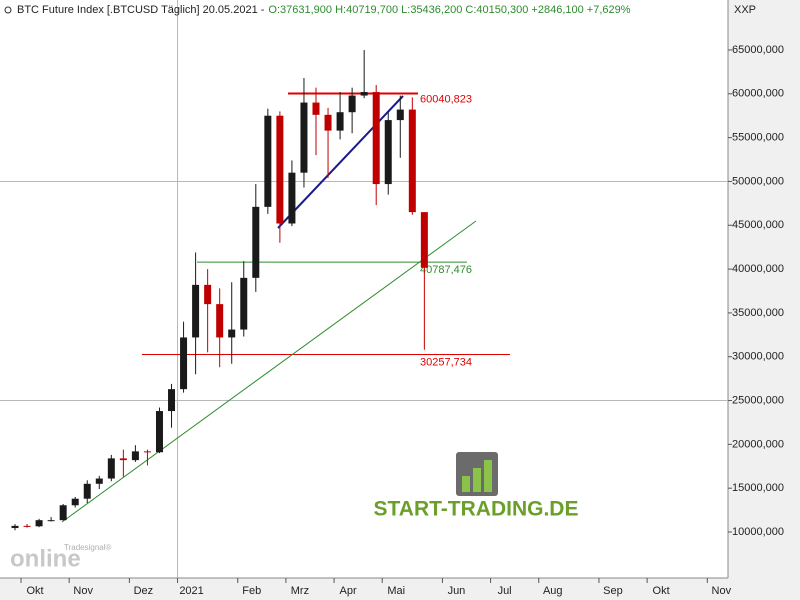 Image resolution: width=800 pixels, height=600 pixels. I want to click on y-tick-label: 50000,000, so click(758, 181).